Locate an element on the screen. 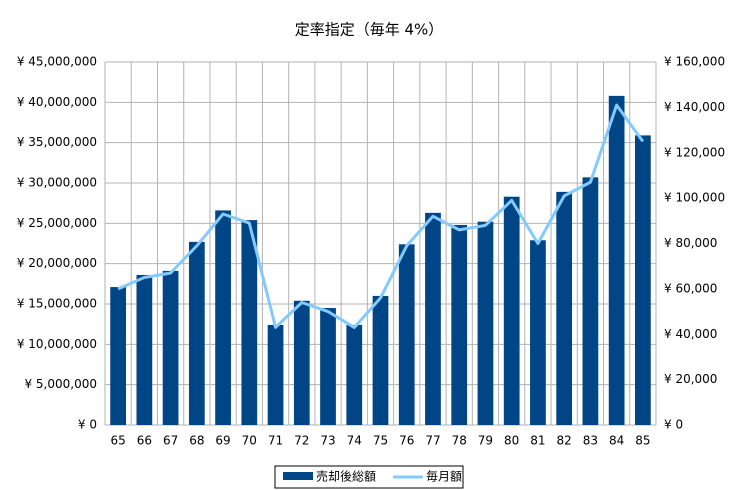 This screenshot has width=738, height=490. y-tick-label: ¥ 45,000,000 is located at coordinates (57, 62).